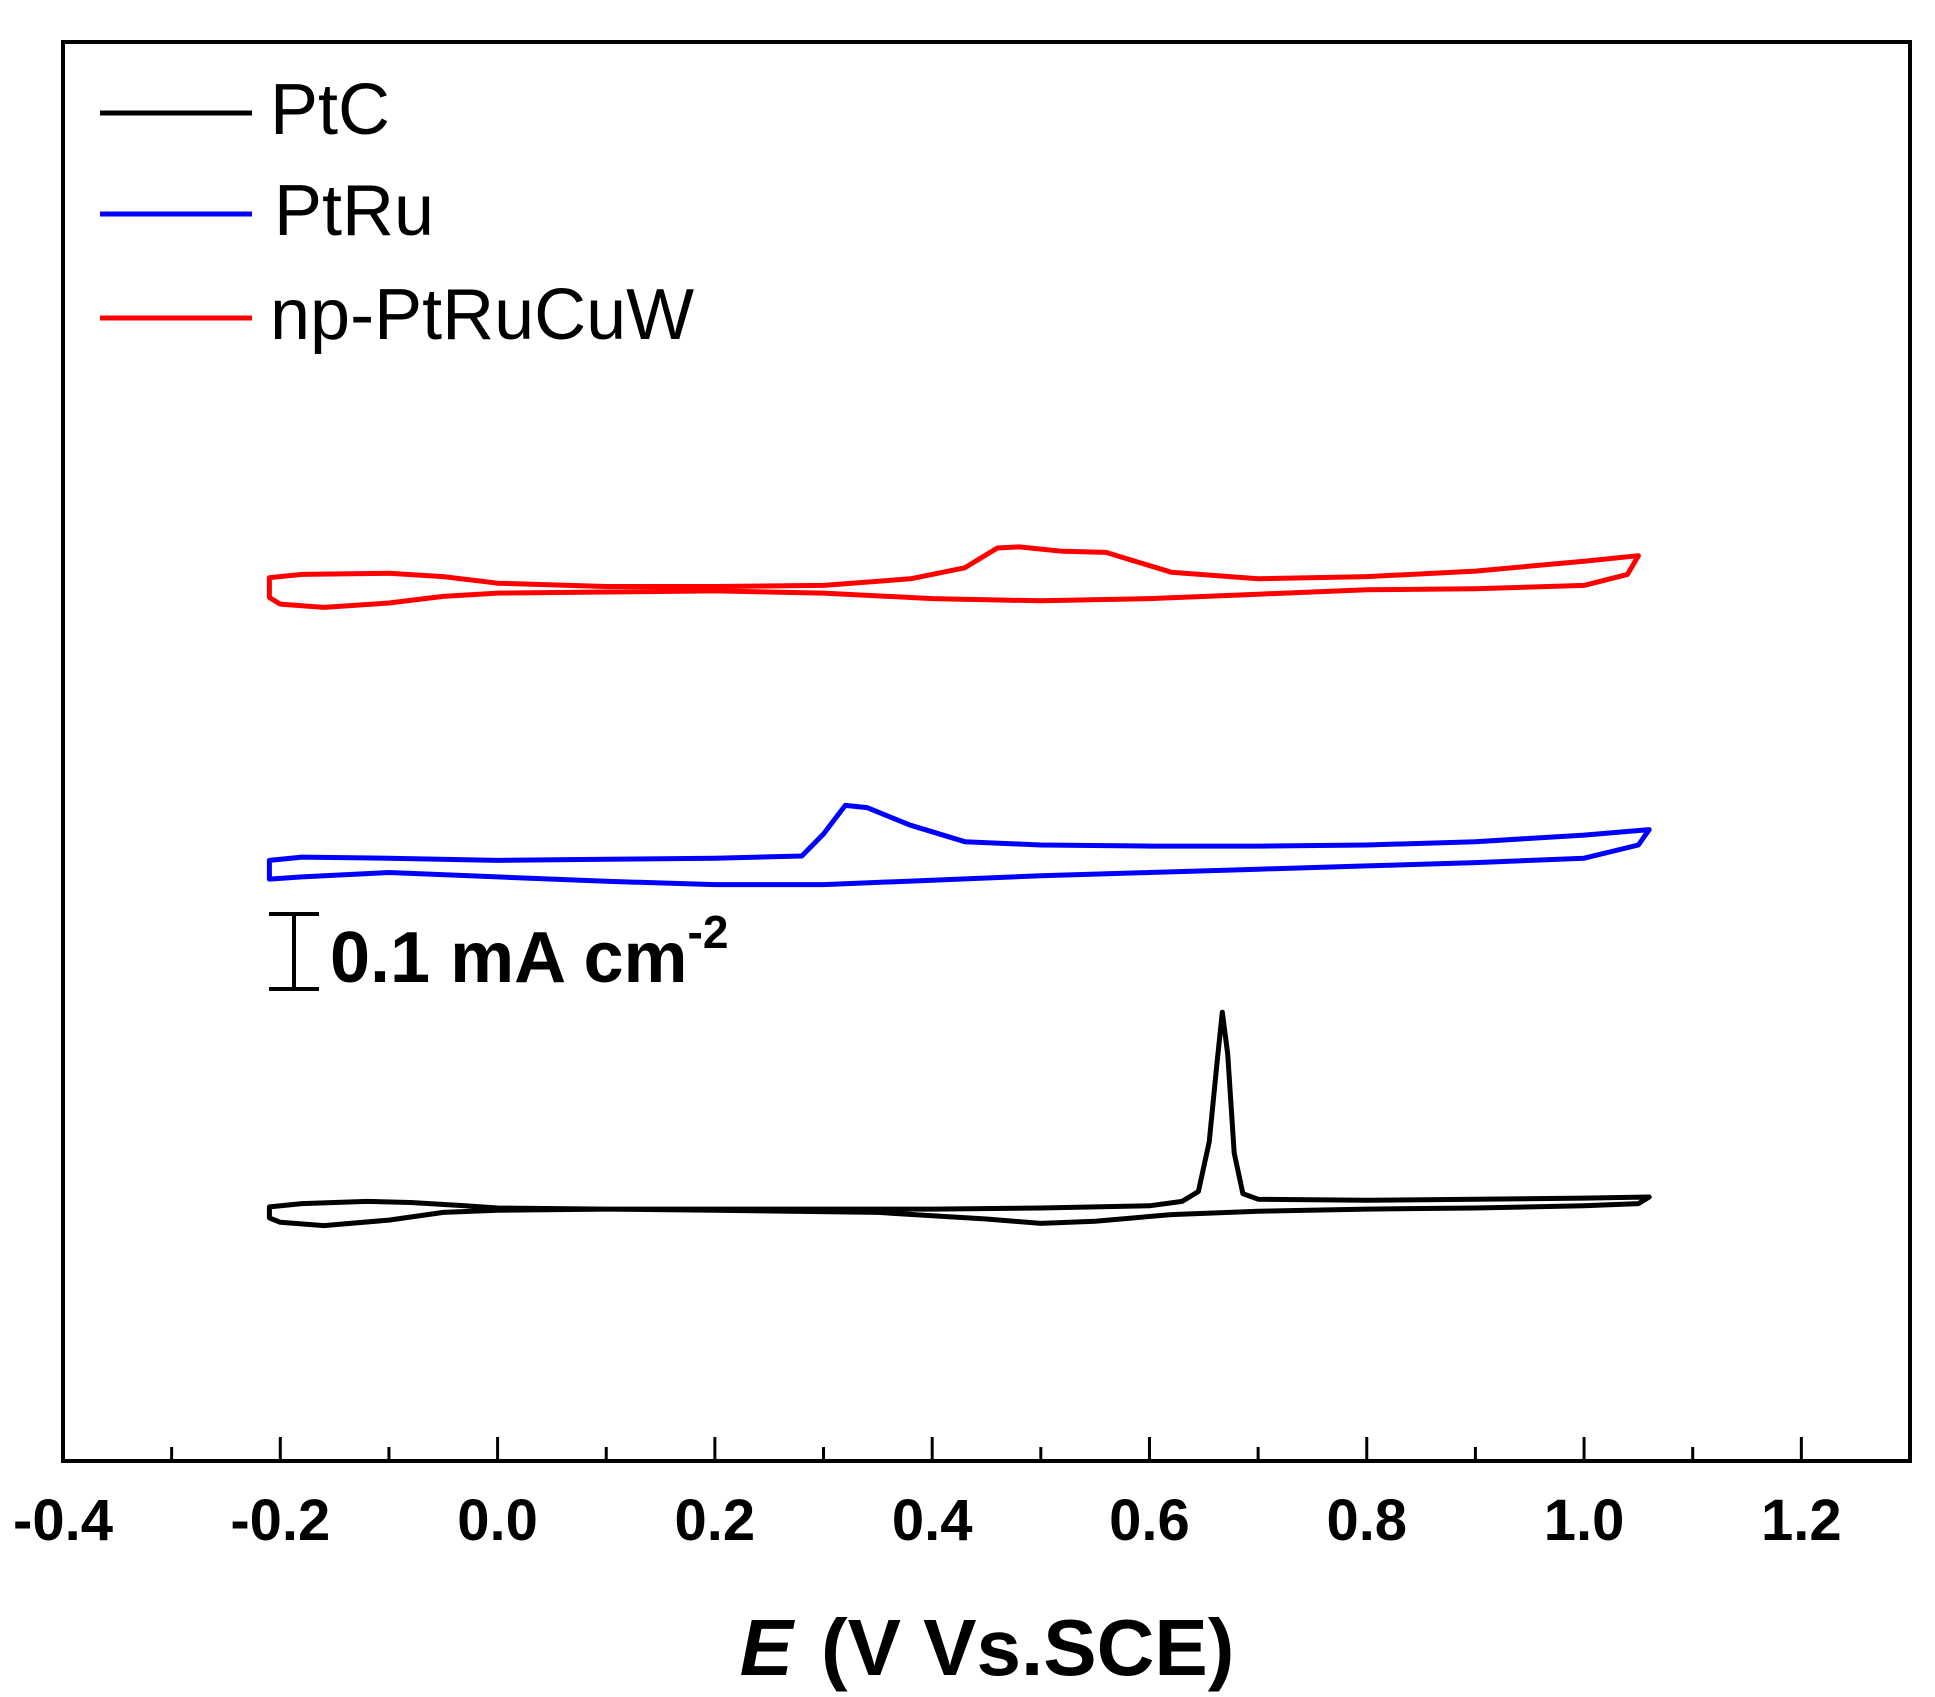 This screenshot has width=1935, height=1697. Describe the element at coordinates (932, 1520) in the screenshot. I see `x-tick-label: 0.4` at that location.